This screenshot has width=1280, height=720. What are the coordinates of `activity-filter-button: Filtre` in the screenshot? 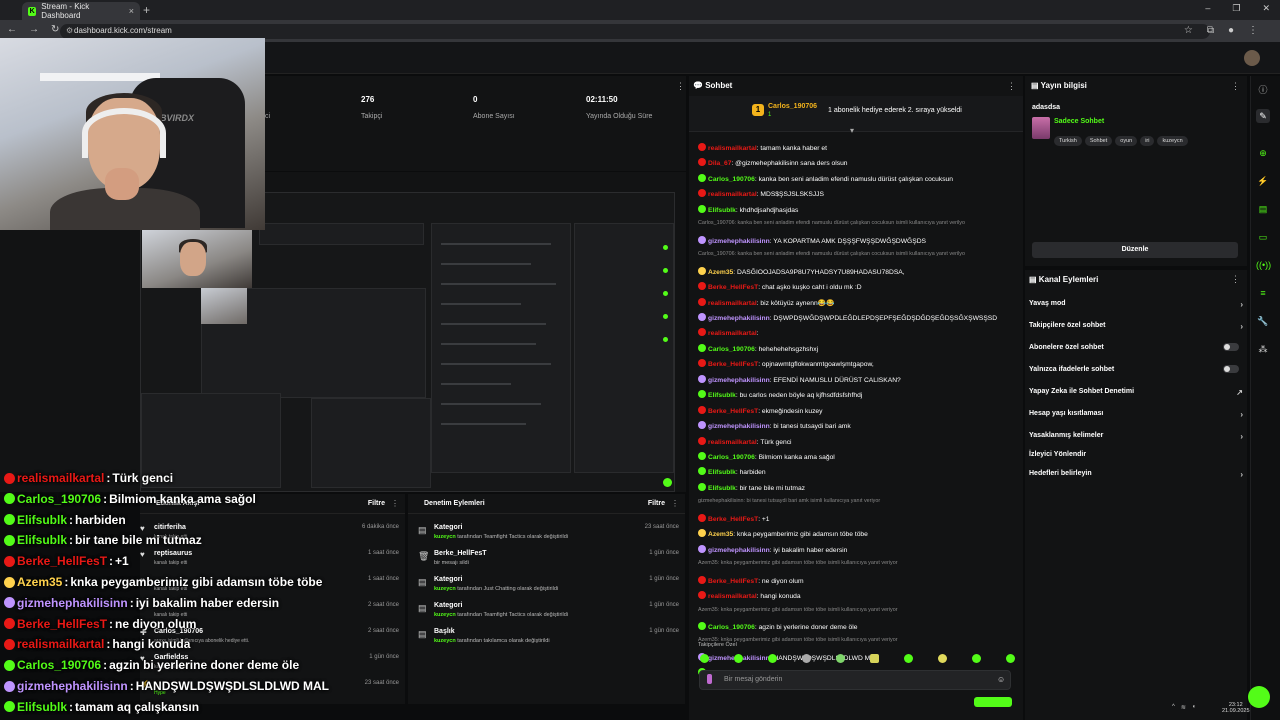 It's located at (376, 503).